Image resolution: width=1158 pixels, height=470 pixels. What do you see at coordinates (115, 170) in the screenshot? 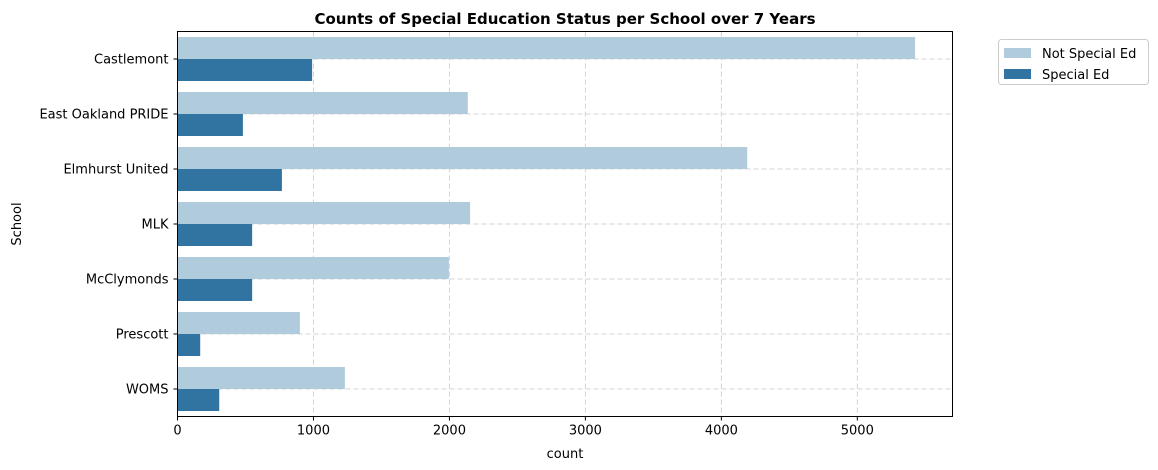
I see `y-tick-label: Elmhurst United` at bounding box center [115, 170].